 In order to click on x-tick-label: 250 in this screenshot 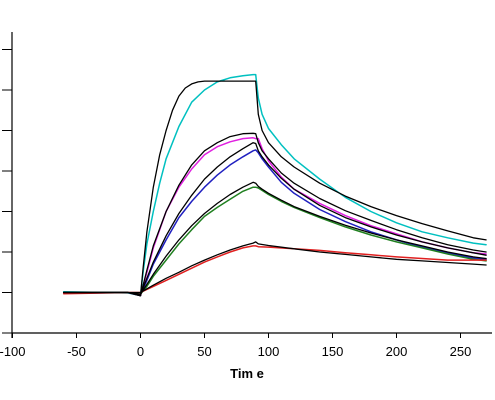, I will do `click(461, 351)`.